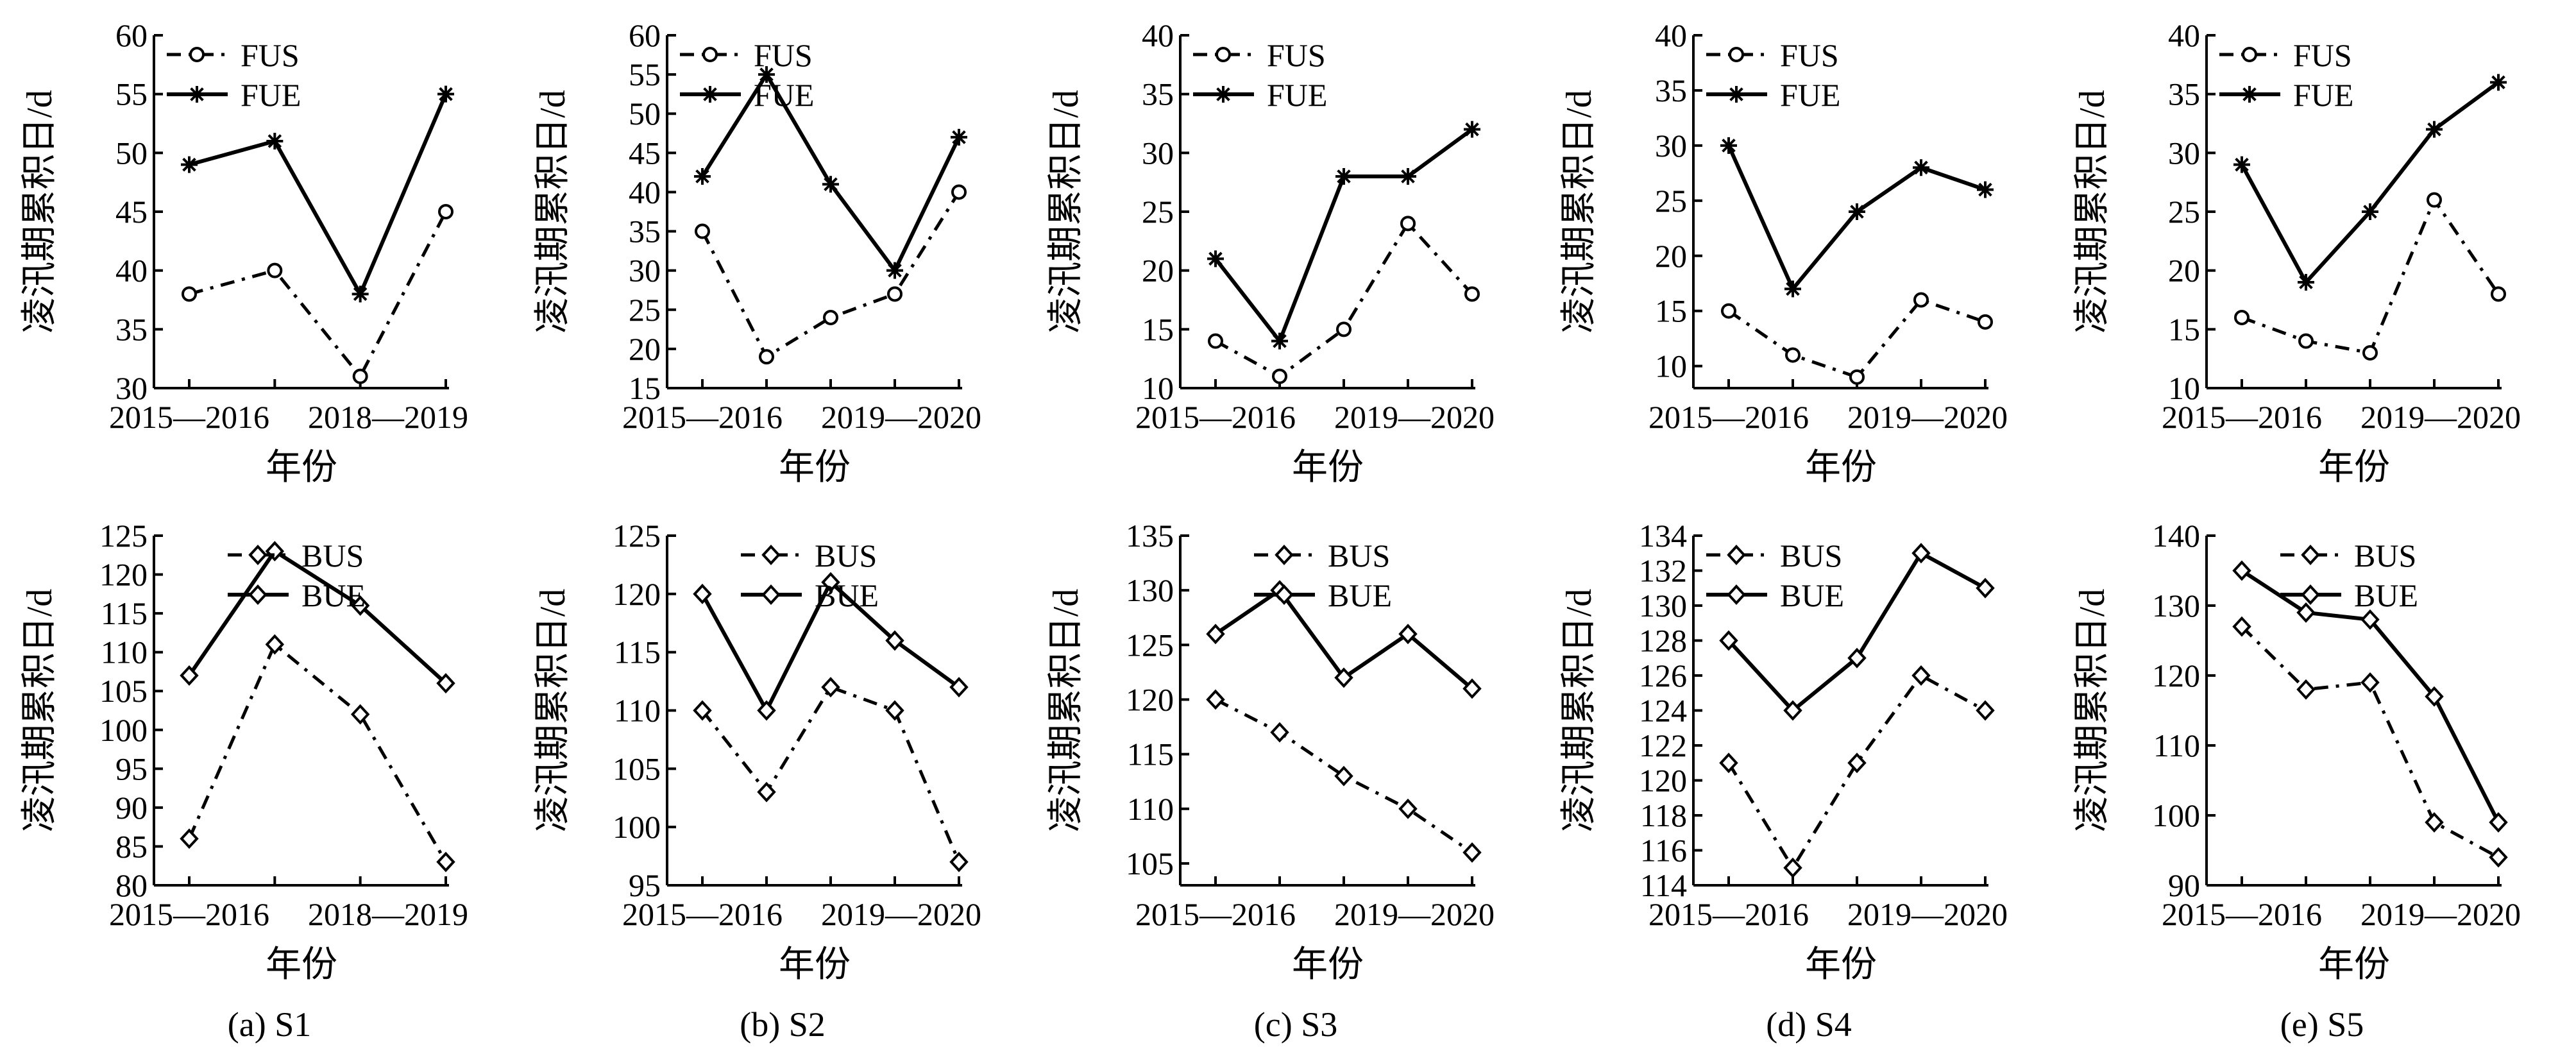  I want to click on x-tick-label: 2018—2019, so click(388, 914).